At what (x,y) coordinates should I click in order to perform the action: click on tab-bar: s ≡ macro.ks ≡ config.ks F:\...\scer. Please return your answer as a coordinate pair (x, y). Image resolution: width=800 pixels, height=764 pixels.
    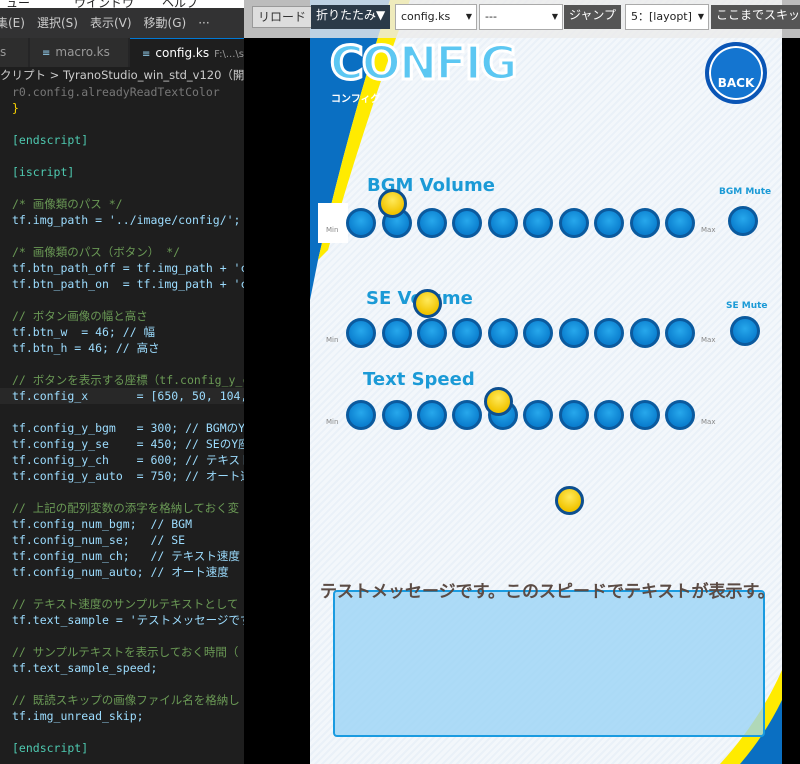
    Looking at the image, I should click on (122, 52).